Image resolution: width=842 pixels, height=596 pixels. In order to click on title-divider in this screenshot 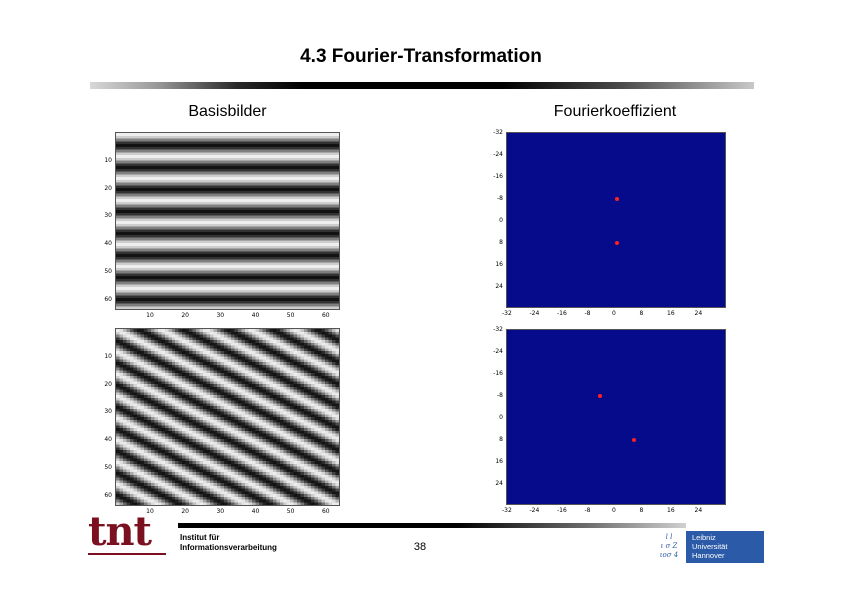, I will do `click(422, 85)`.